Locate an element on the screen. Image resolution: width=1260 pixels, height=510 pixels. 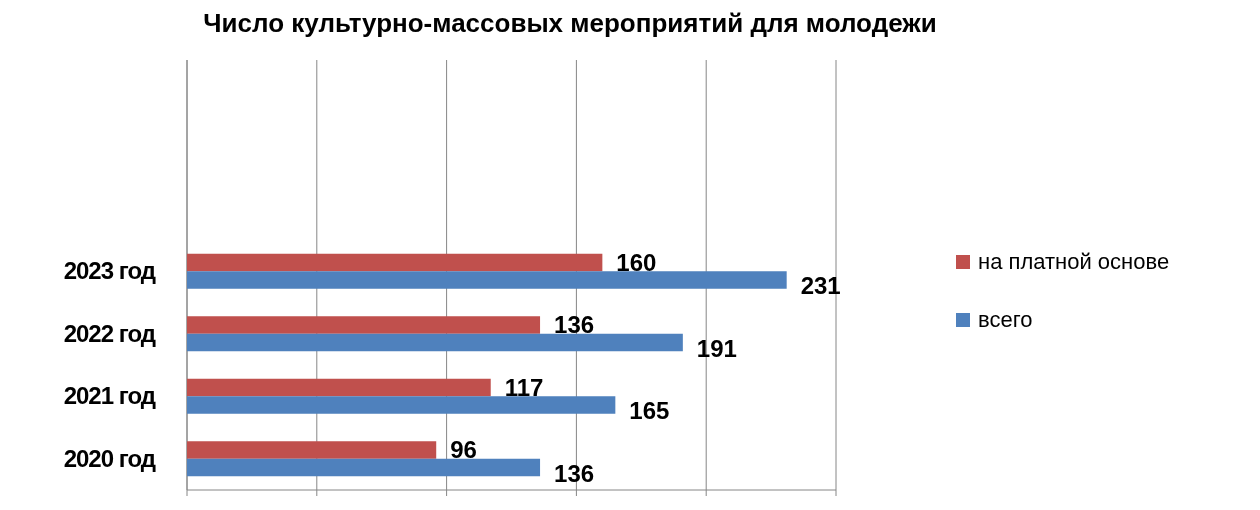
y-tick-label: 2023 год is located at coordinates (109, 271).